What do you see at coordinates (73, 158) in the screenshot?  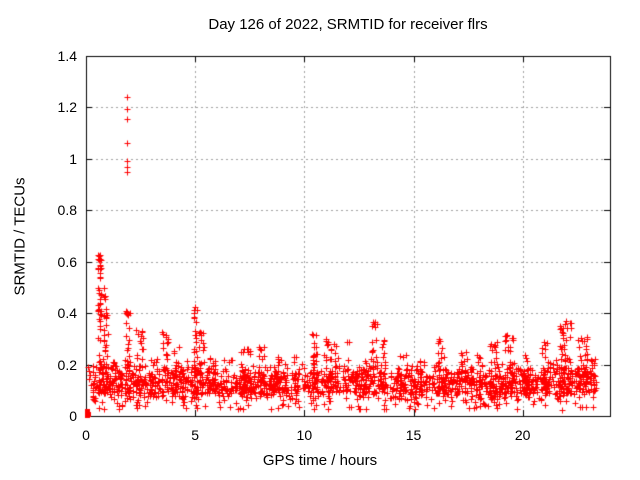 I see `y-tick-label: 1` at bounding box center [73, 158].